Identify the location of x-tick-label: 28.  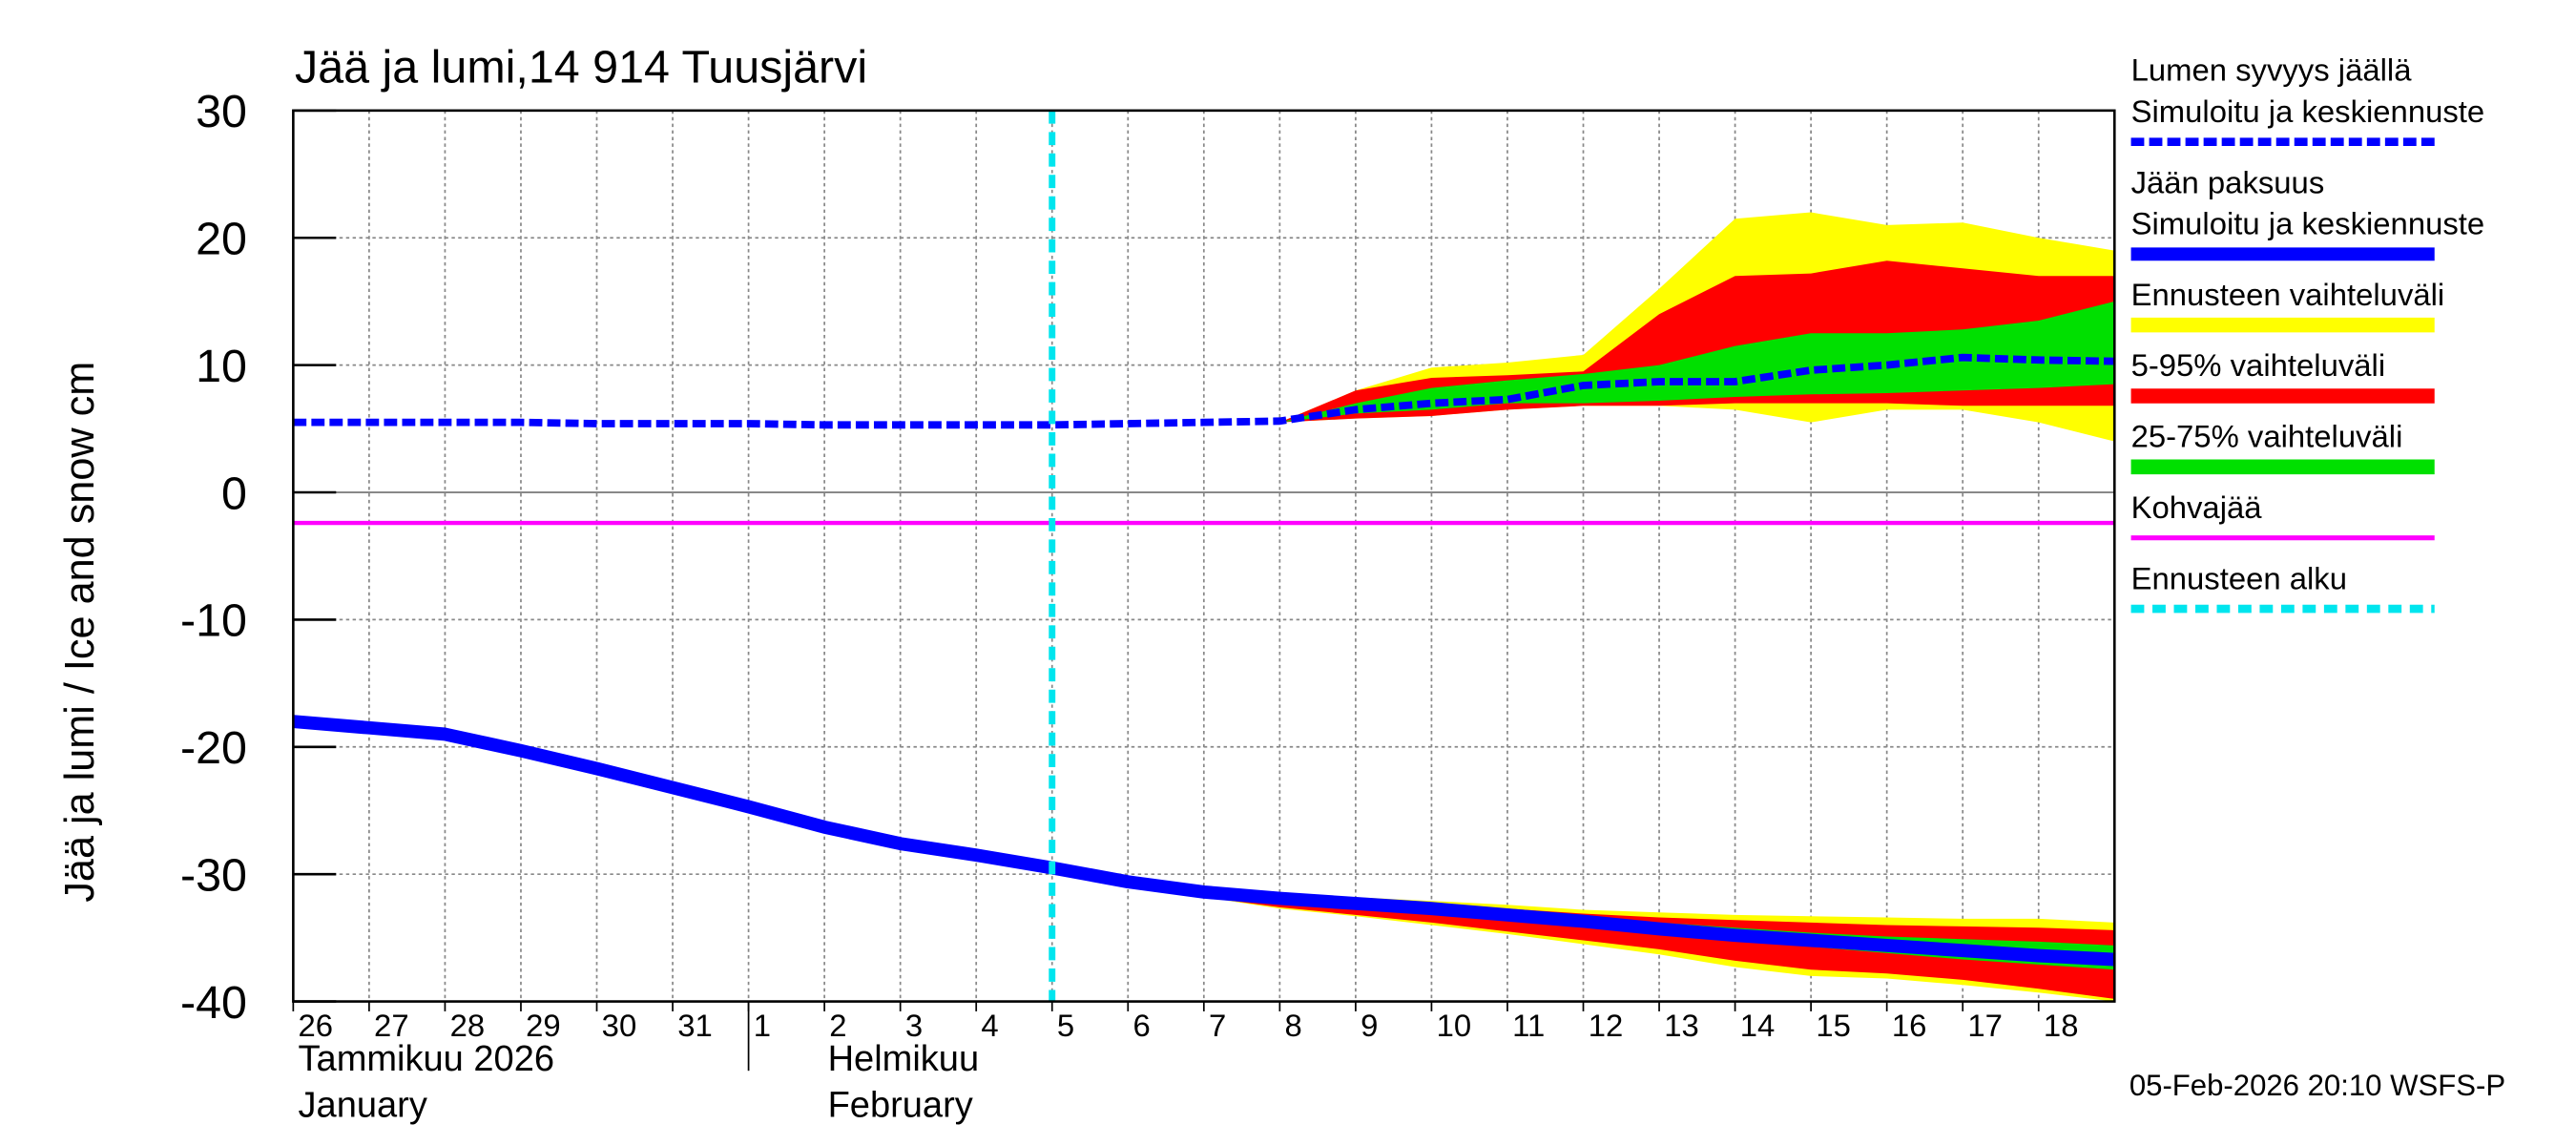
(468, 1025).